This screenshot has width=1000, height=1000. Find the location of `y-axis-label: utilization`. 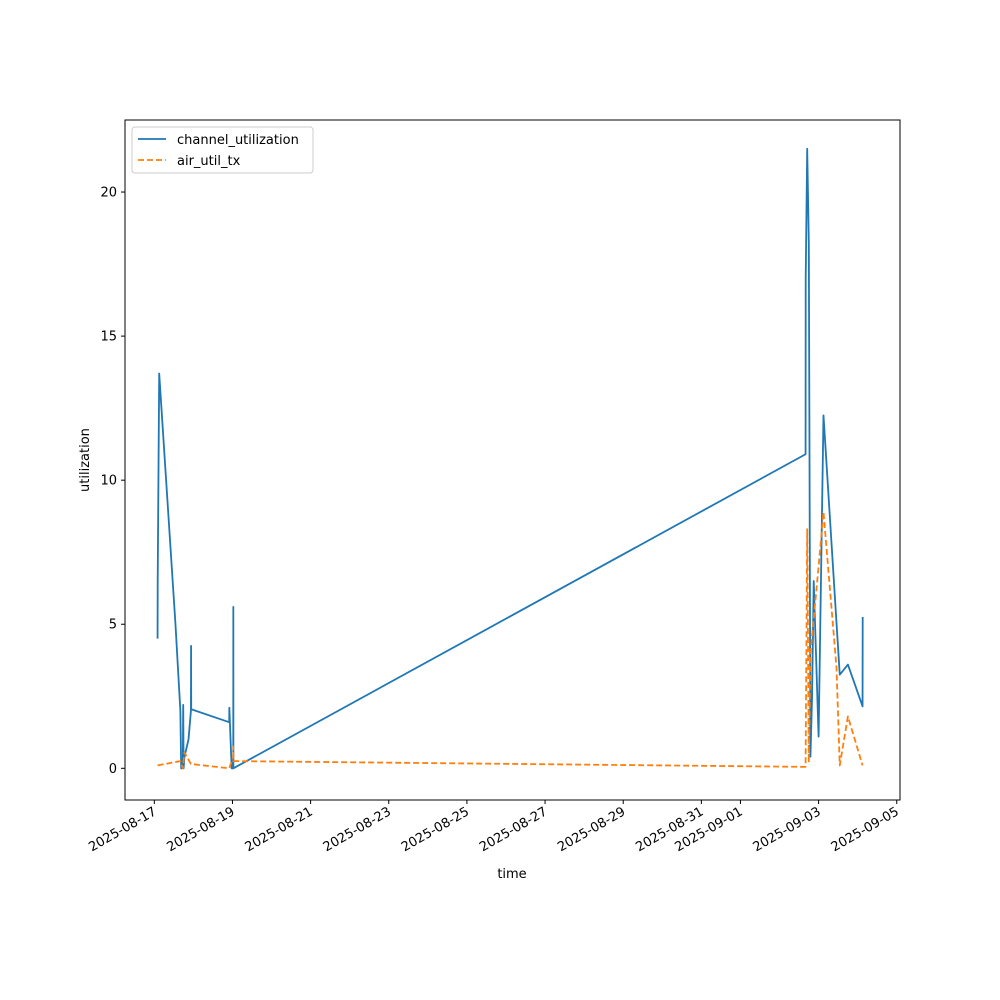

y-axis-label: utilization is located at coordinates (85, 460).